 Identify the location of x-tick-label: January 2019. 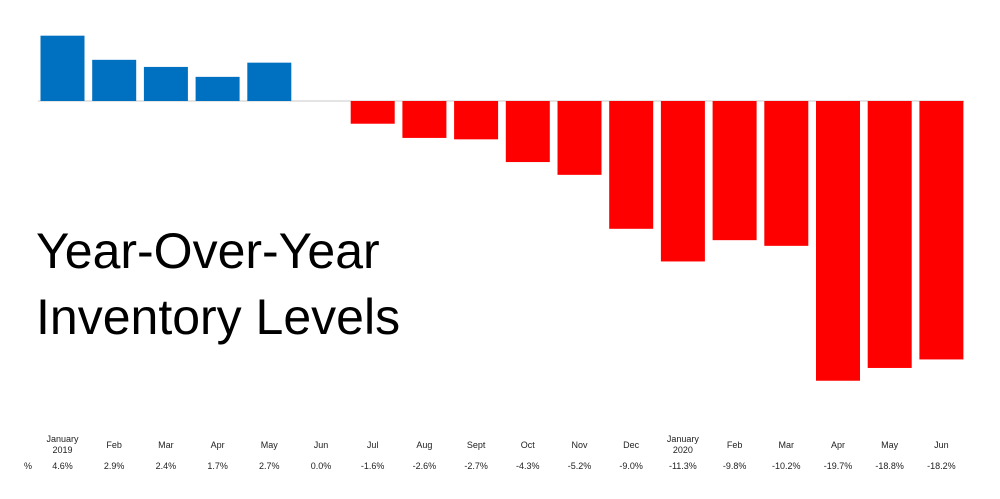
(62, 444).